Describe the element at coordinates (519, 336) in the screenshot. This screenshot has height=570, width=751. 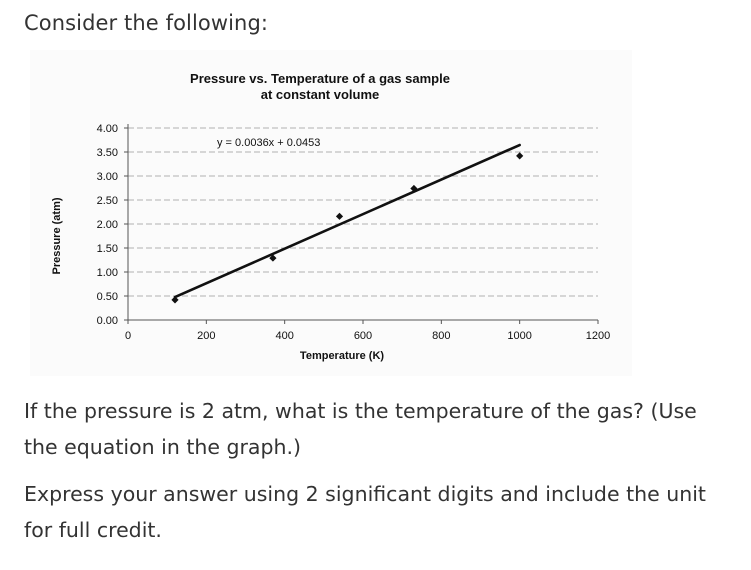
I see `x-tick-label: 1000` at that location.